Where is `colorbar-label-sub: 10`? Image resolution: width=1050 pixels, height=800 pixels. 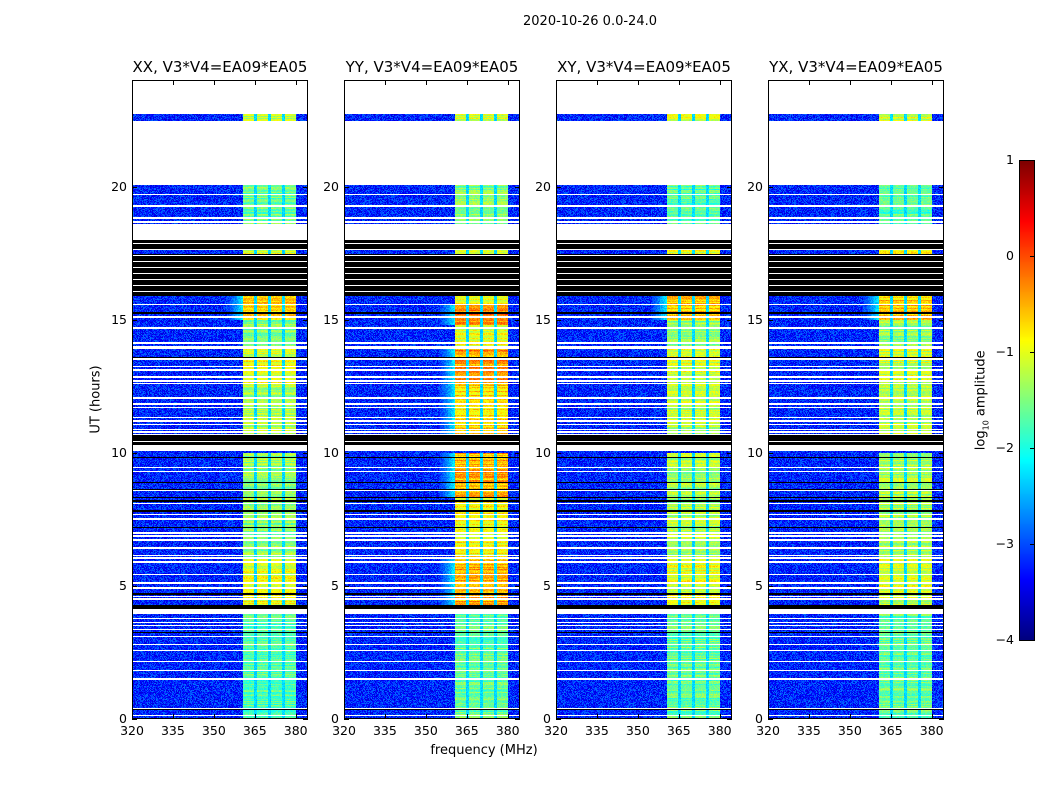
colorbar-label-sub: 10 is located at coordinates (986, 425).